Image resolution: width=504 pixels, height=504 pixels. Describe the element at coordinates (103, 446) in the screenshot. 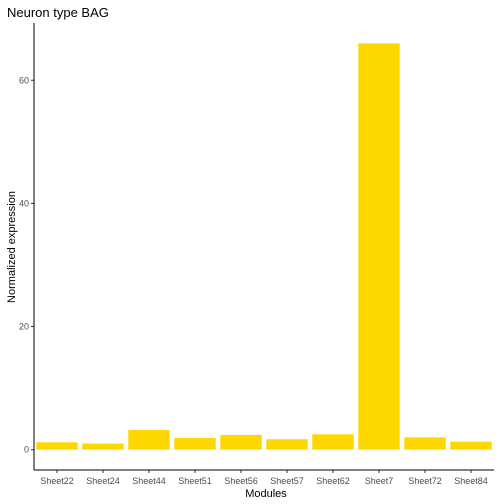

I see `bar-sheet24` at that location.